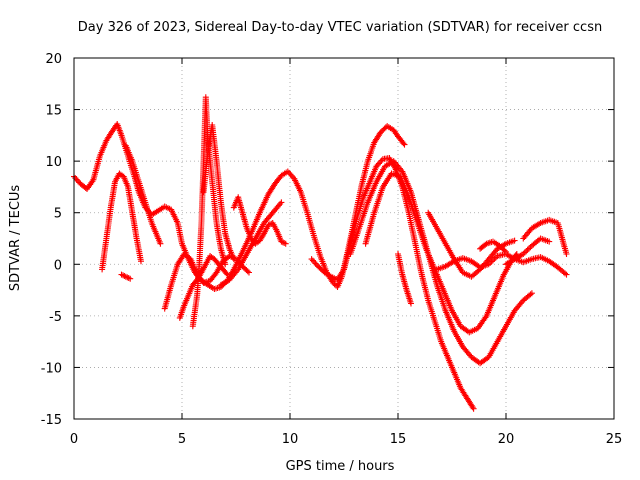 This screenshot has width=640, height=480. I want to click on y-tick-label: -5, so click(55, 317).